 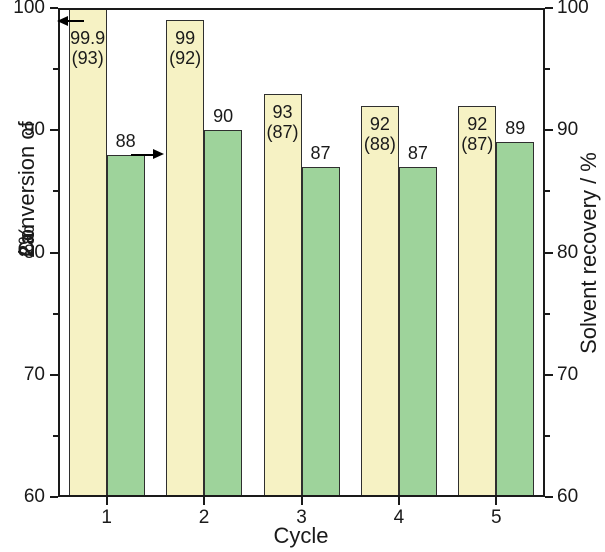 What do you see at coordinates (34, 130) in the screenshot?
I see `y-tick-label-left: 90` at bounding box center [34, 130].